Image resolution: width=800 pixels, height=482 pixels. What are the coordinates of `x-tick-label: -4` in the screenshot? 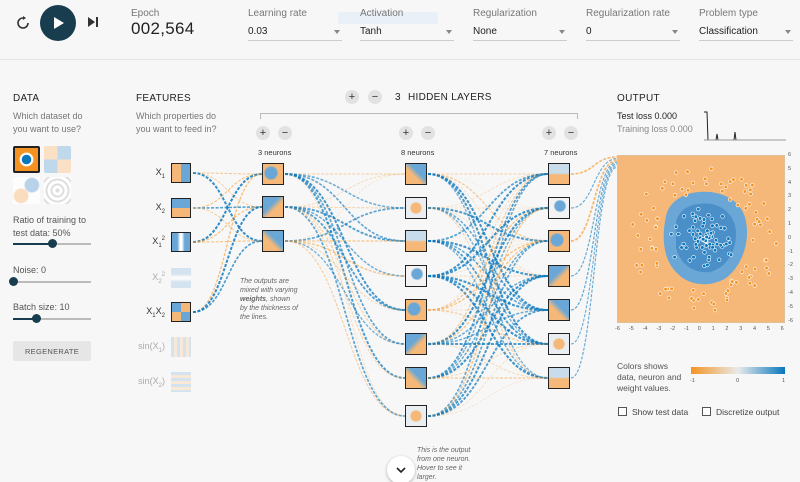 It's located at (645, 329).